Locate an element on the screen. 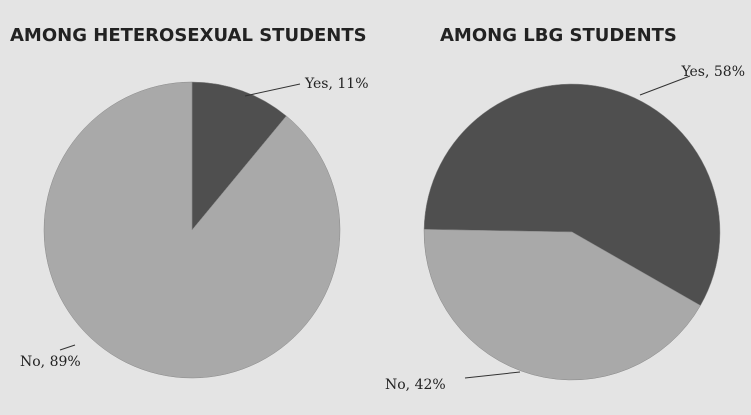 The height and width of the screenshot is (415, 751). data-label: Yes, 11% is located at coordinates (336, 84).